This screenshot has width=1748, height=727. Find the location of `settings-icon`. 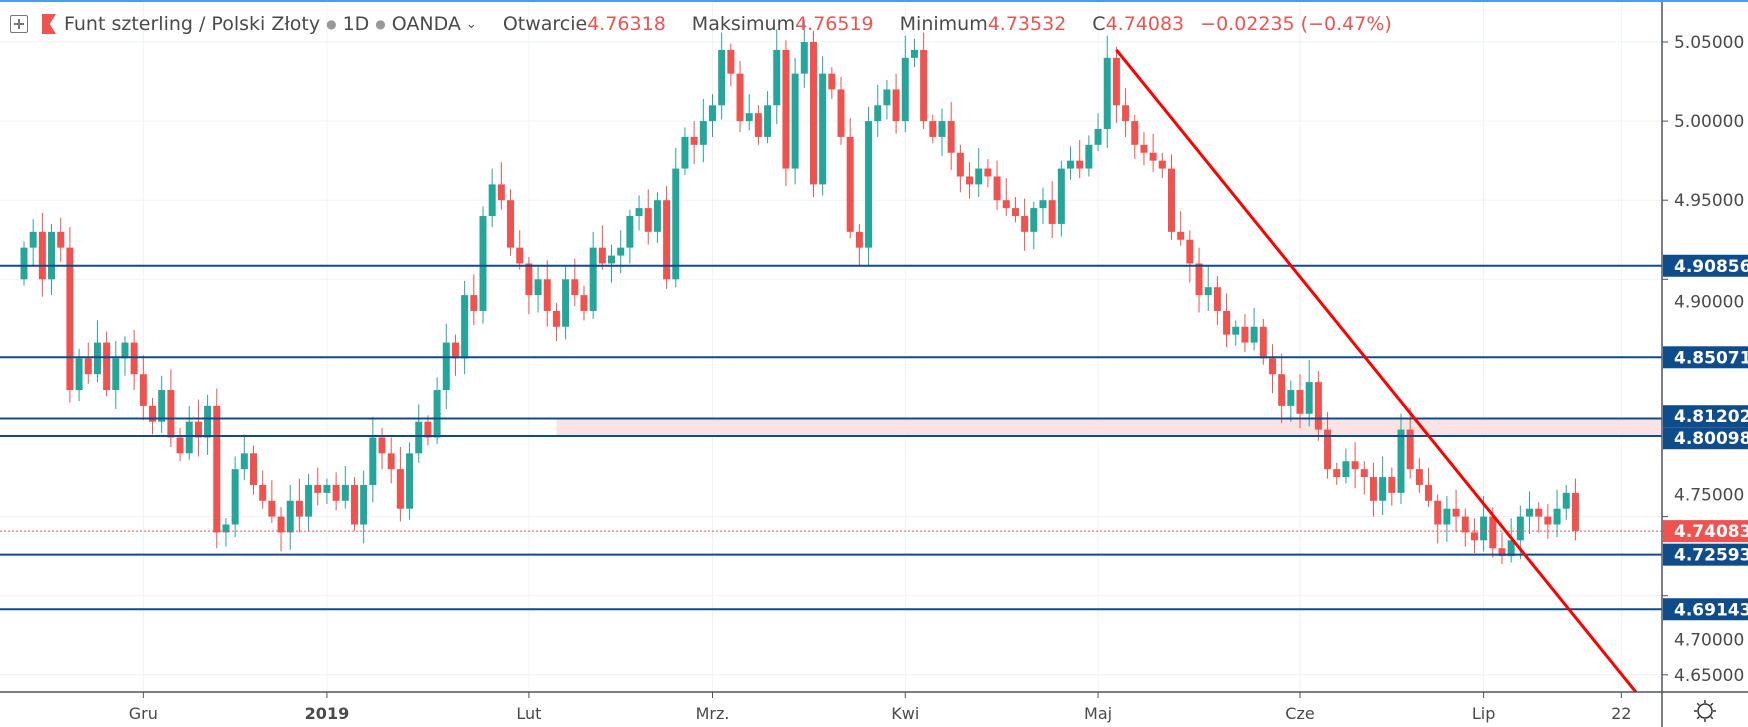

settings-icon is located at coordinates (1705, 711).